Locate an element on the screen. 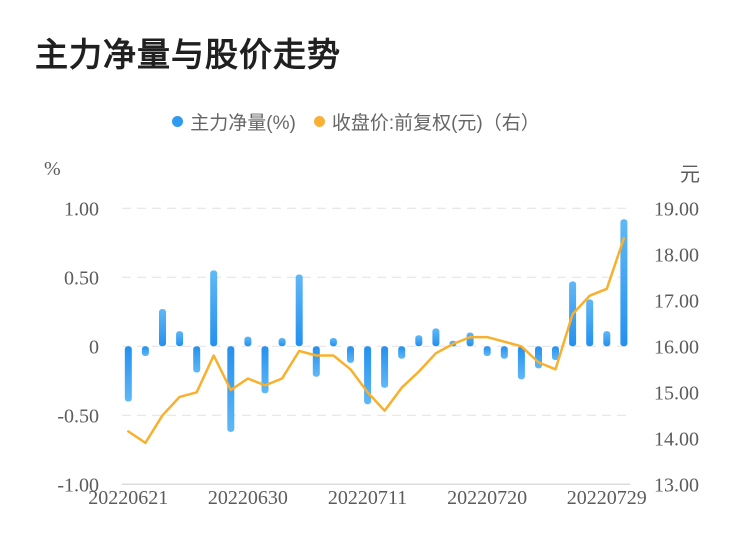  left-axis-tick-label: -0.50 is located at coordinates (78, 416).